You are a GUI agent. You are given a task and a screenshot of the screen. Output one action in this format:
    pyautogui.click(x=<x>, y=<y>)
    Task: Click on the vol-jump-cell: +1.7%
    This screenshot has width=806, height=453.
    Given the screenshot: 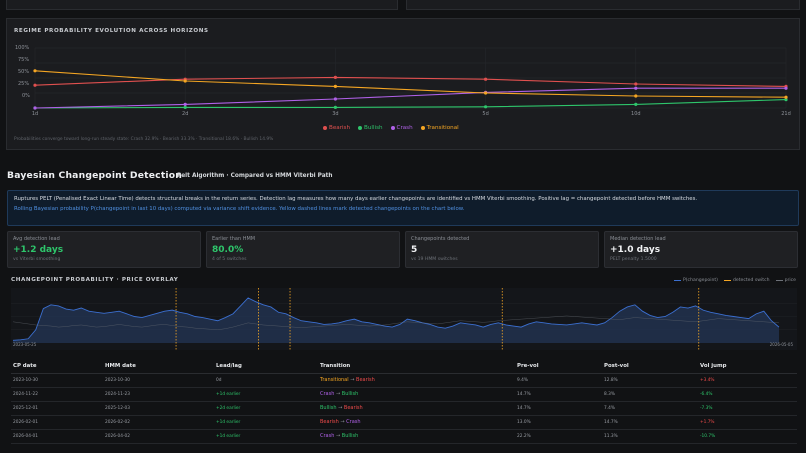 What is the action you would take?
    pyautogui.click(x=747, y=422)
    